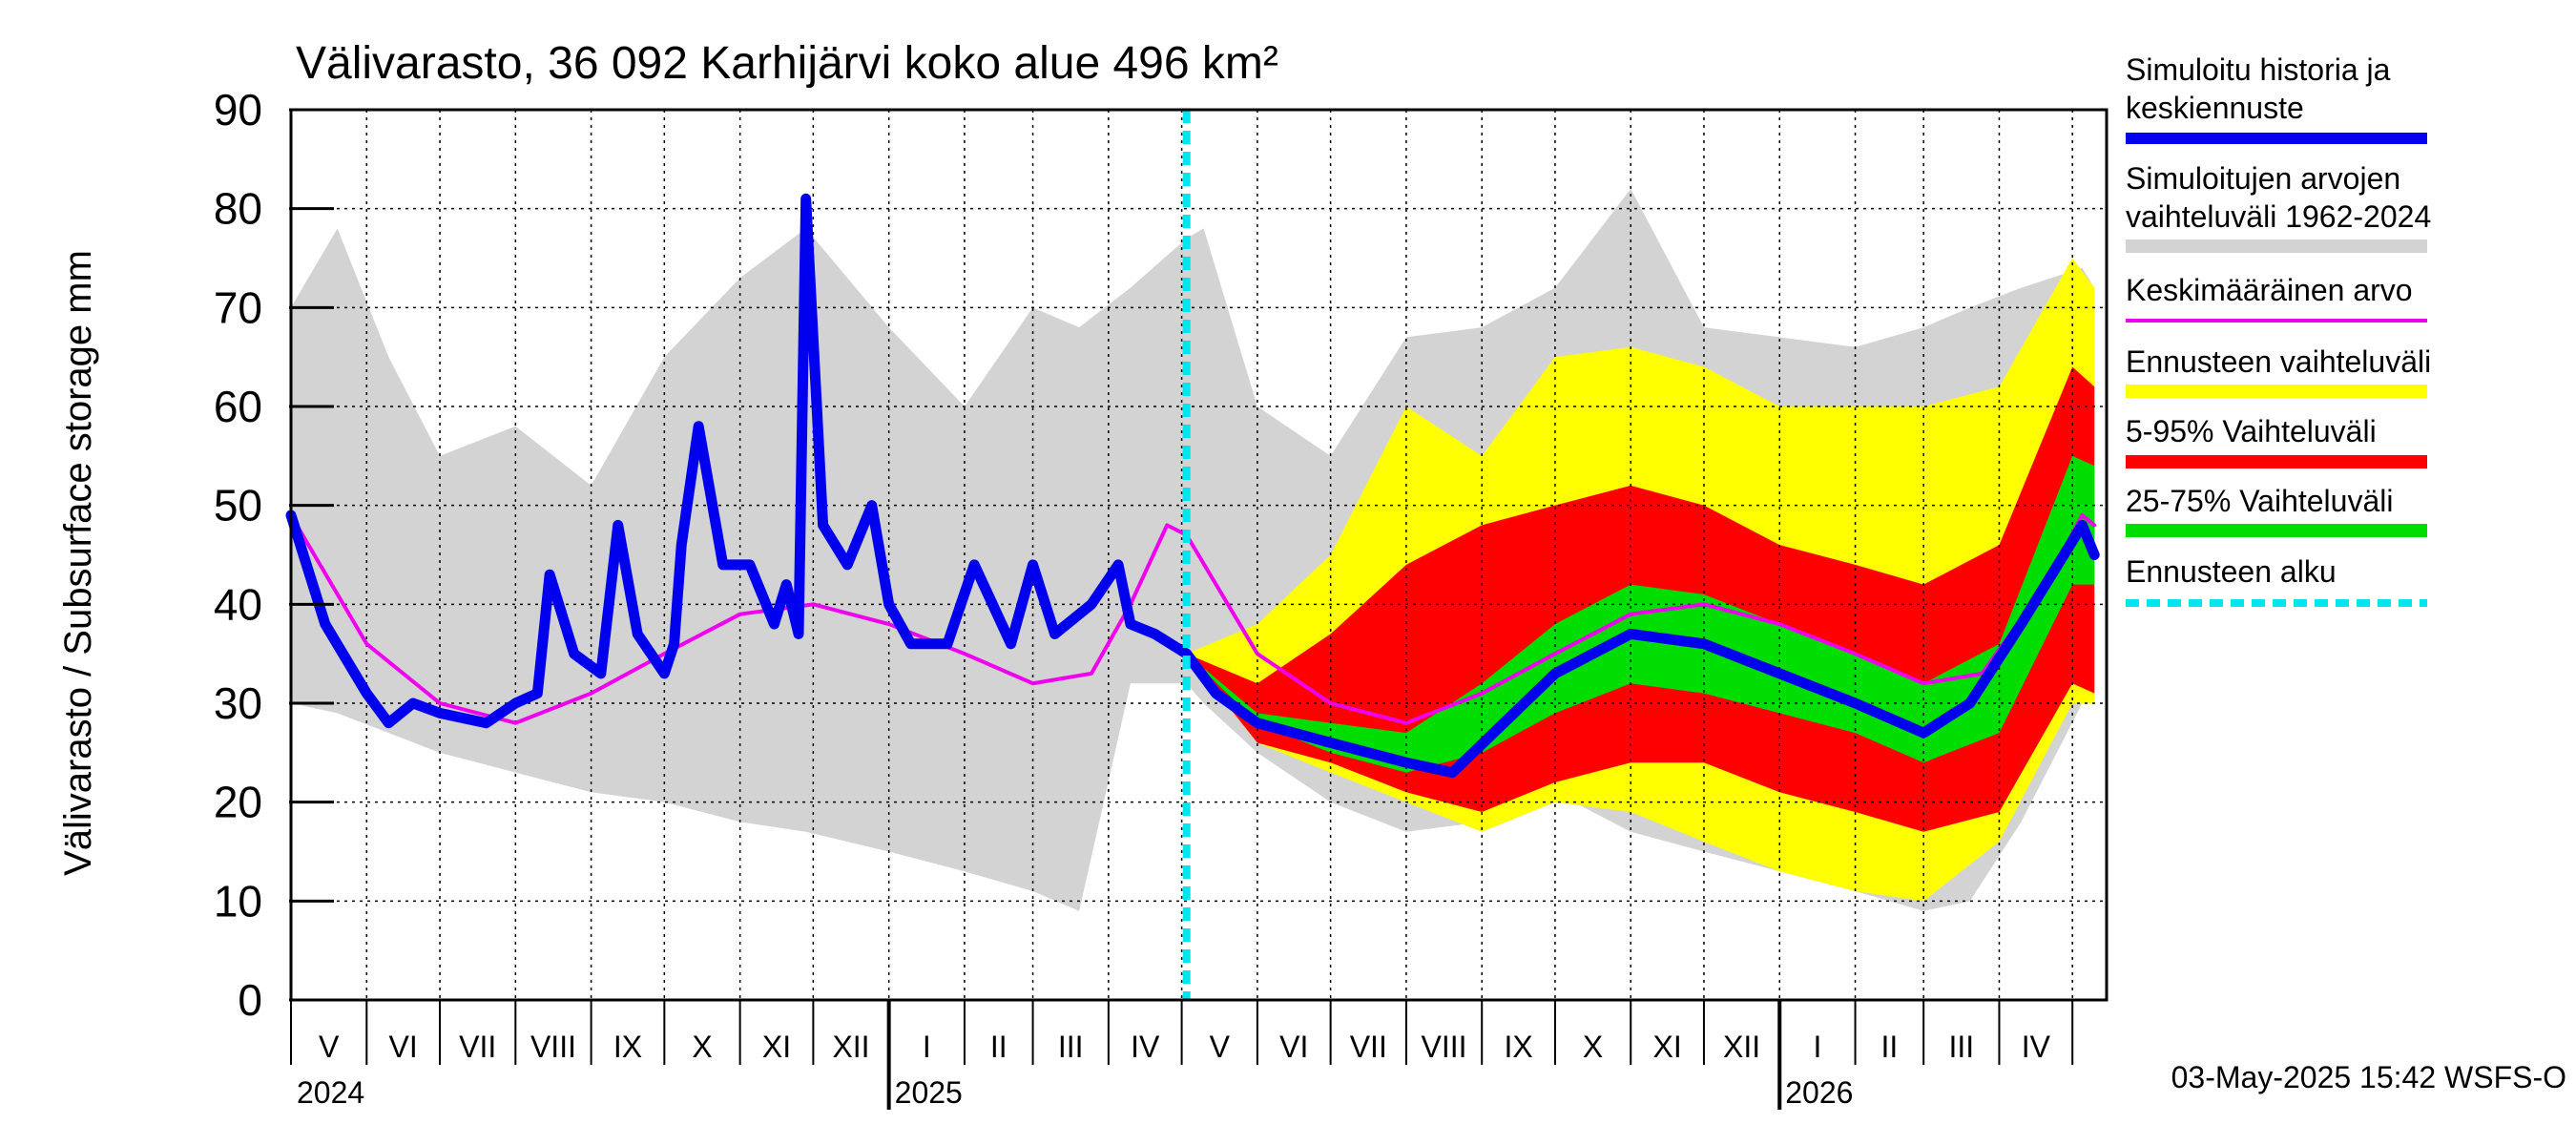 Image resolution: width=2576 pixels, height=1145 pixels. What do you see at coordinates (553, 1047) in the screenshot?
I see `month-label-3: VIII` at bounding box center [553, 1047].